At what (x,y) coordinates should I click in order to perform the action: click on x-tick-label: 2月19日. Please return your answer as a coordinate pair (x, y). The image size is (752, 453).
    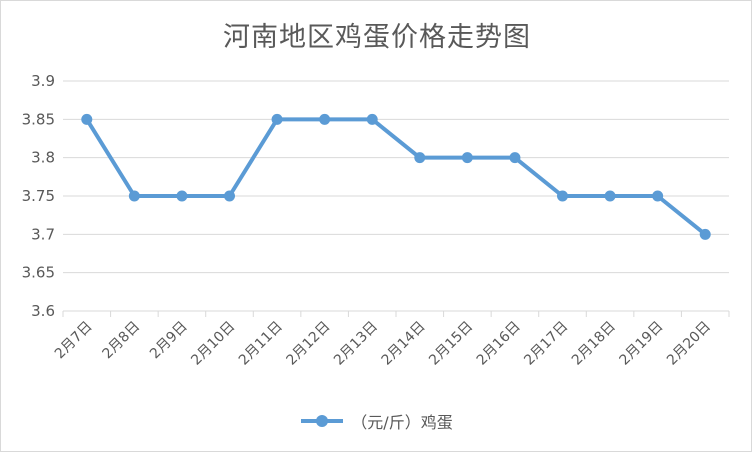
    Looking at the image, I should click on (641, 344).